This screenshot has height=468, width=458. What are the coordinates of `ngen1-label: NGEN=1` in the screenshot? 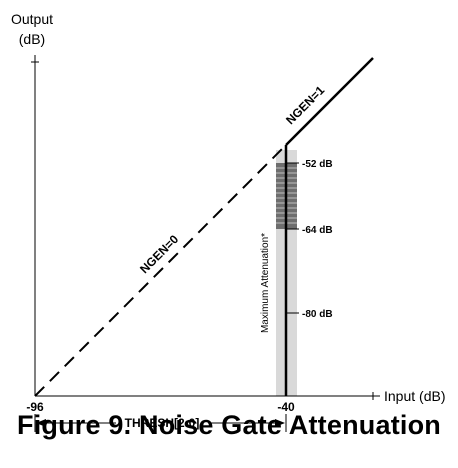 It's located at (305, 105).